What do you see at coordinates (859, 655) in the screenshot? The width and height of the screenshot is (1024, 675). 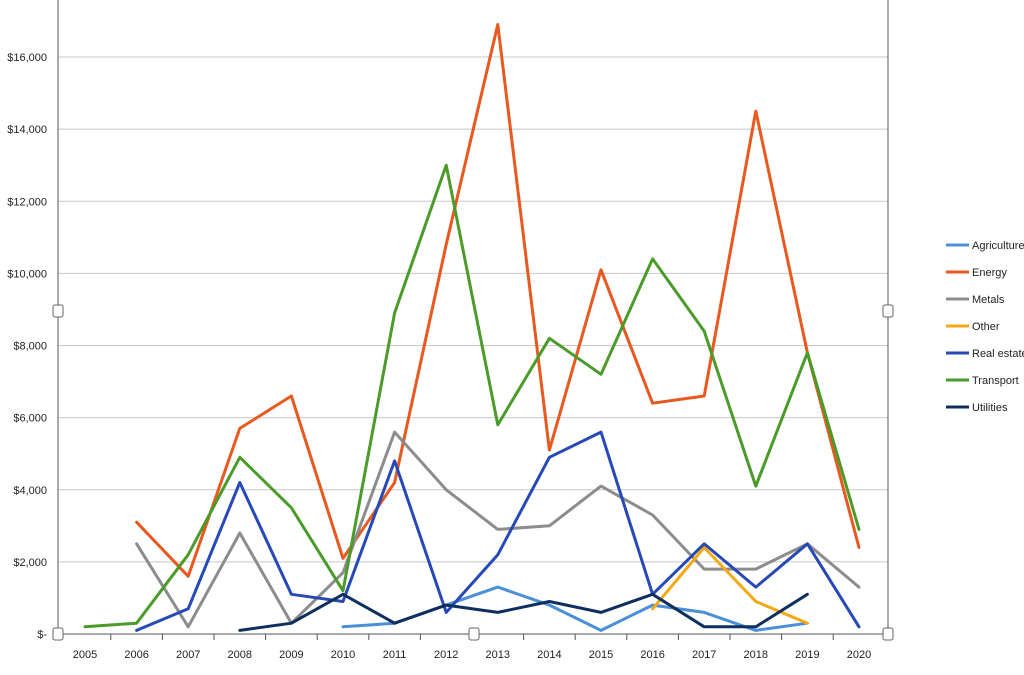 I see `x-tick-label: 2020` at bounding box center [859, 655].